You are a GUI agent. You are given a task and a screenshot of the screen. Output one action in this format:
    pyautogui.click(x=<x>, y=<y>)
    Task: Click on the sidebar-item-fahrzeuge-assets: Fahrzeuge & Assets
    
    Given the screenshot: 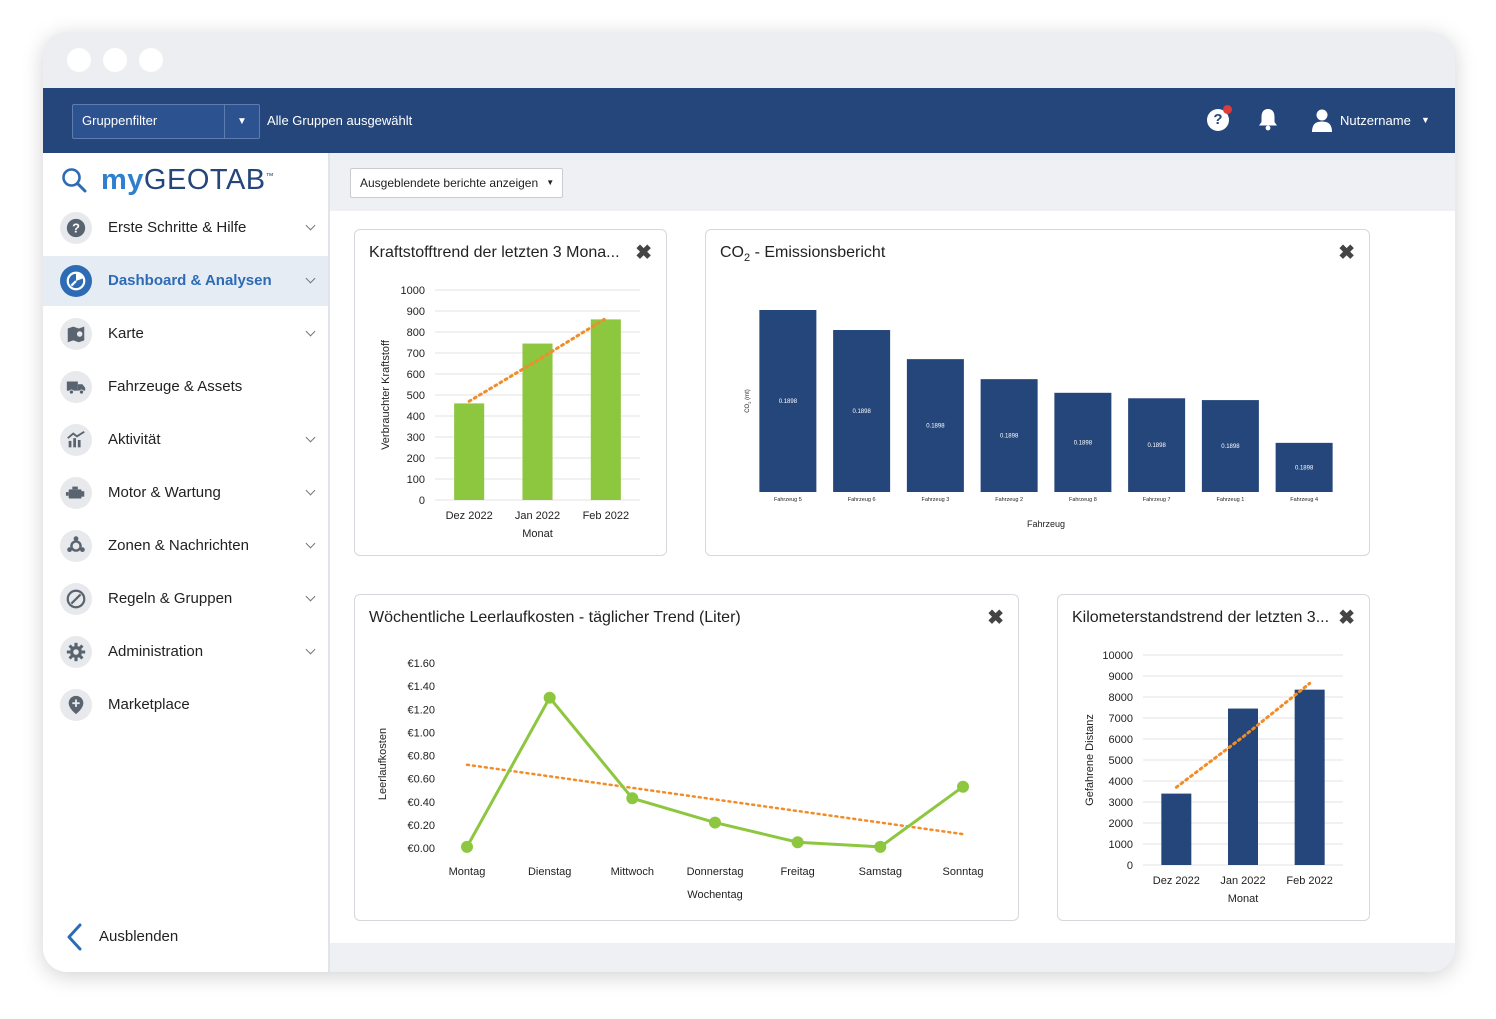 What is the action you would take?
    pyautogui.click(x=185, y=387)
    